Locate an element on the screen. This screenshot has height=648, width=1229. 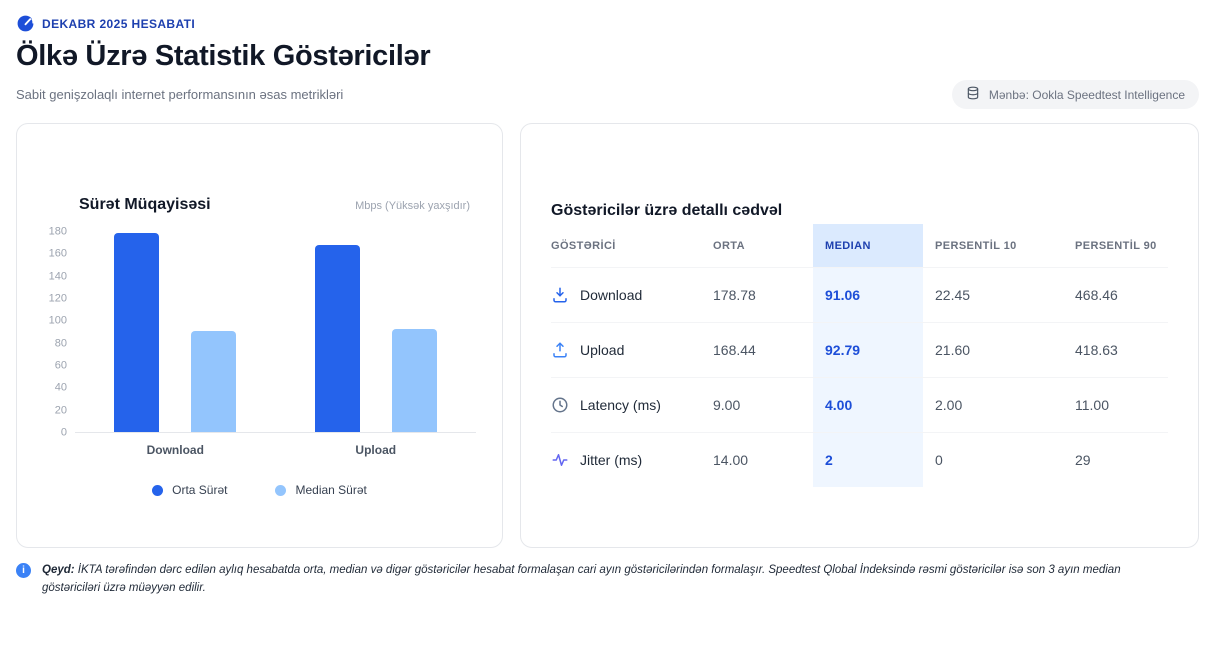
p90-cell: 29 is located at coordinates (1115, 459).